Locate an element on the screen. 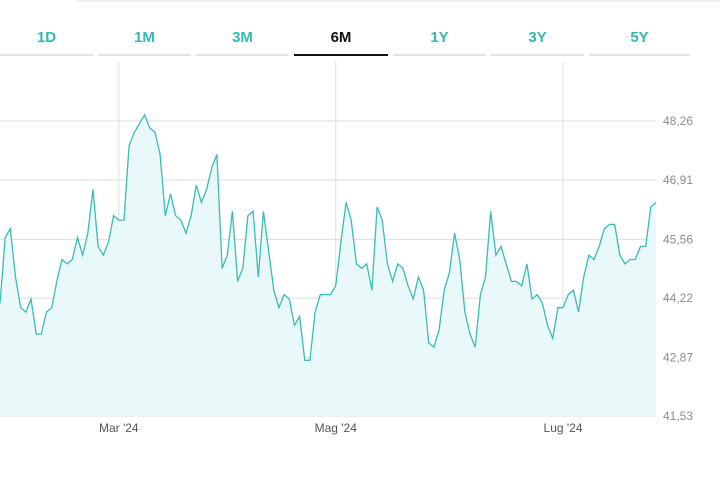  y-tick-label: 45,56 is located at coordinates (678, 239).